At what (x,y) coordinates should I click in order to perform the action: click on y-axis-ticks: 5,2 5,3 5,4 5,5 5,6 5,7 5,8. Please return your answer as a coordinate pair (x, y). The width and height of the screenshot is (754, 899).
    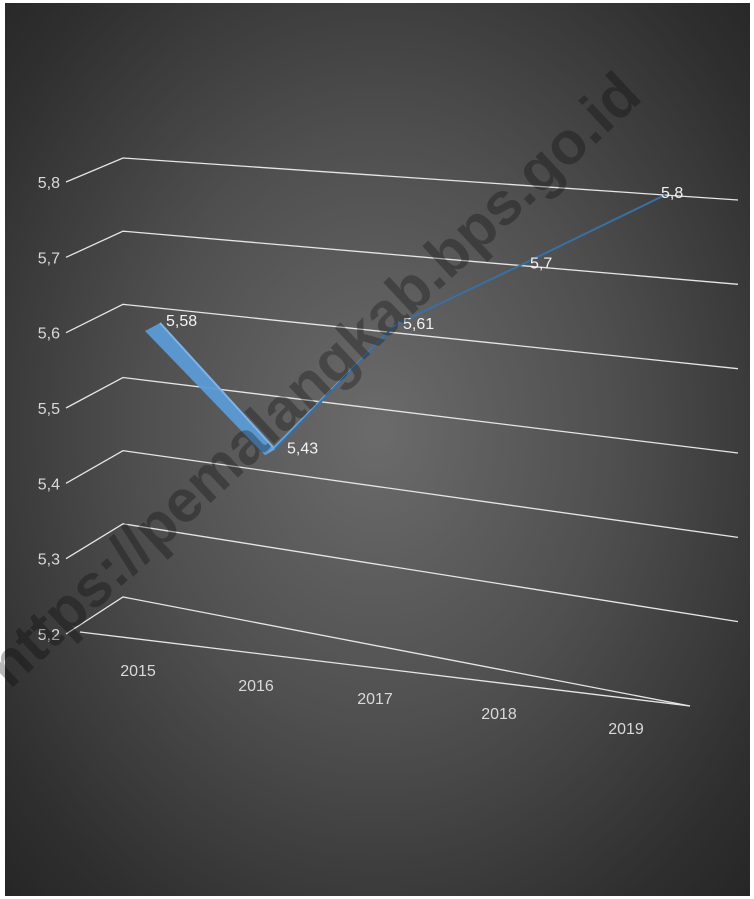
    Looking at the image, I should click on (49, 409).